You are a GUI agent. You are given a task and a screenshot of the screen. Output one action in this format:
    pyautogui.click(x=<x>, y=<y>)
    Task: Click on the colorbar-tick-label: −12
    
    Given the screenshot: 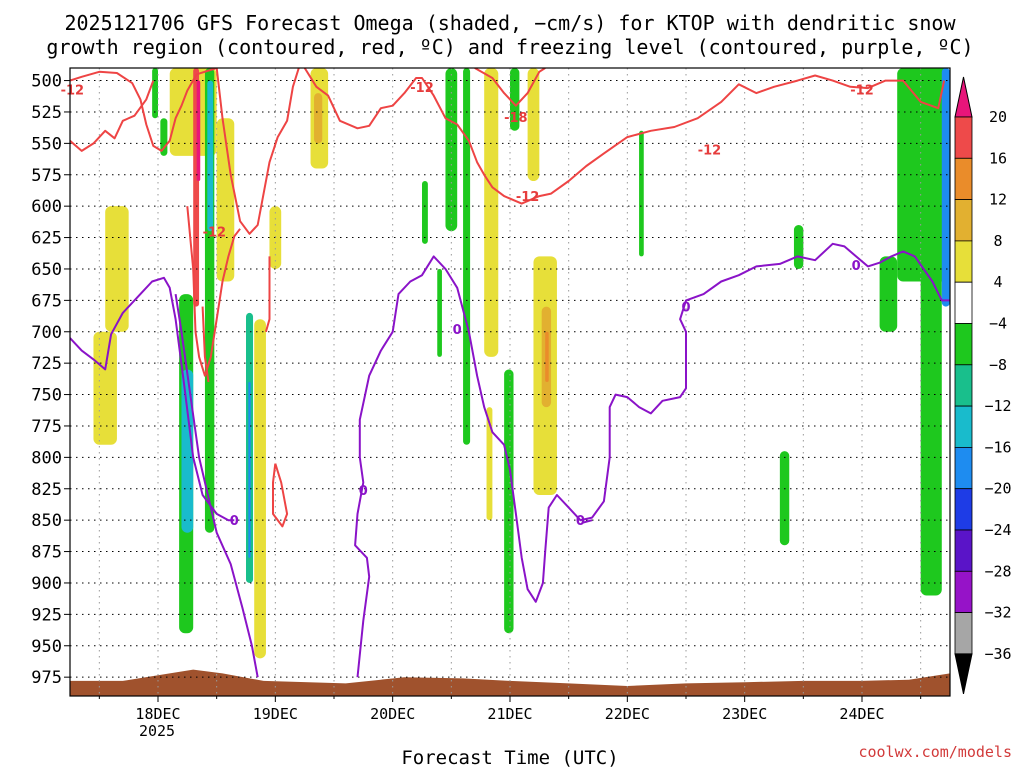 What is the action you would take?
    pyautogui.click(x=997, y=406)
    